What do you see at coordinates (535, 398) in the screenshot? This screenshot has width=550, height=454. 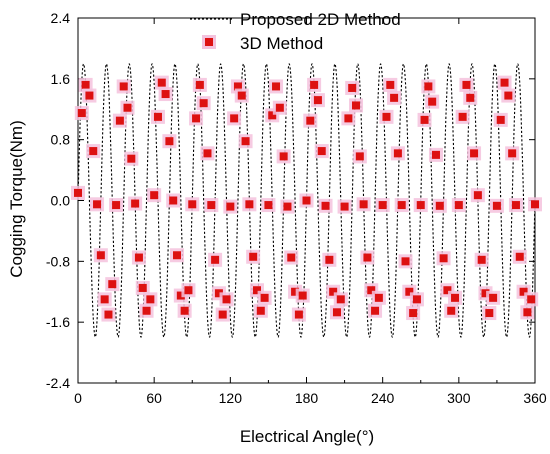 I see `x-tick-label: 360` at bounding box center [535, 398].